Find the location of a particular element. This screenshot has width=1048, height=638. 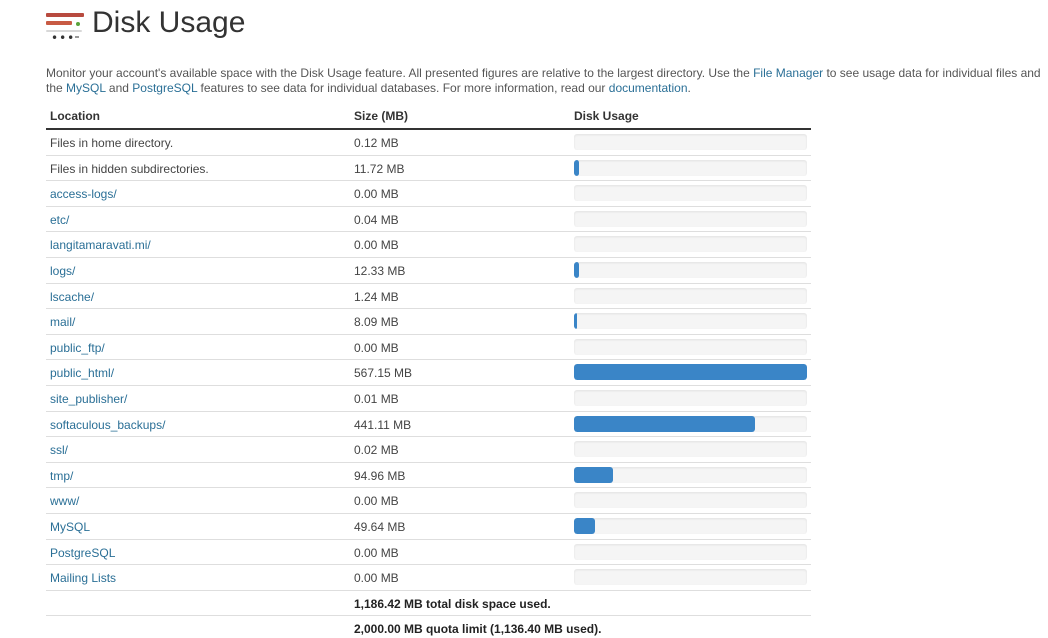

location-cell: tmp/ is located at coordinates (62, 475).